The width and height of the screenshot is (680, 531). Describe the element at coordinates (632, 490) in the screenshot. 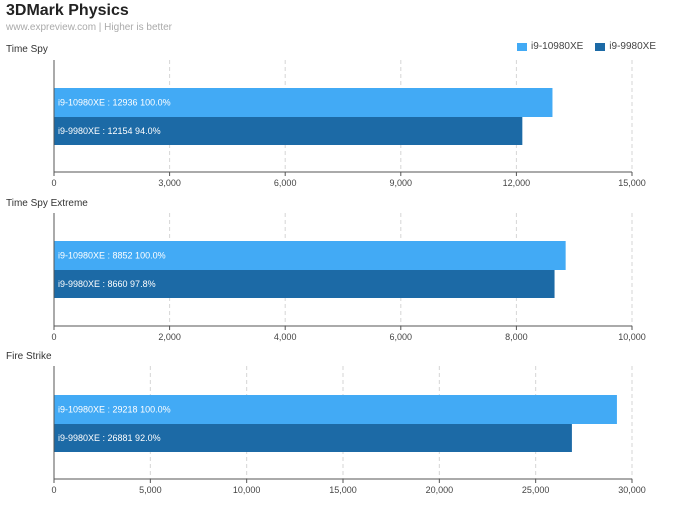

I see `x-tick-label: 30,000` at that location.